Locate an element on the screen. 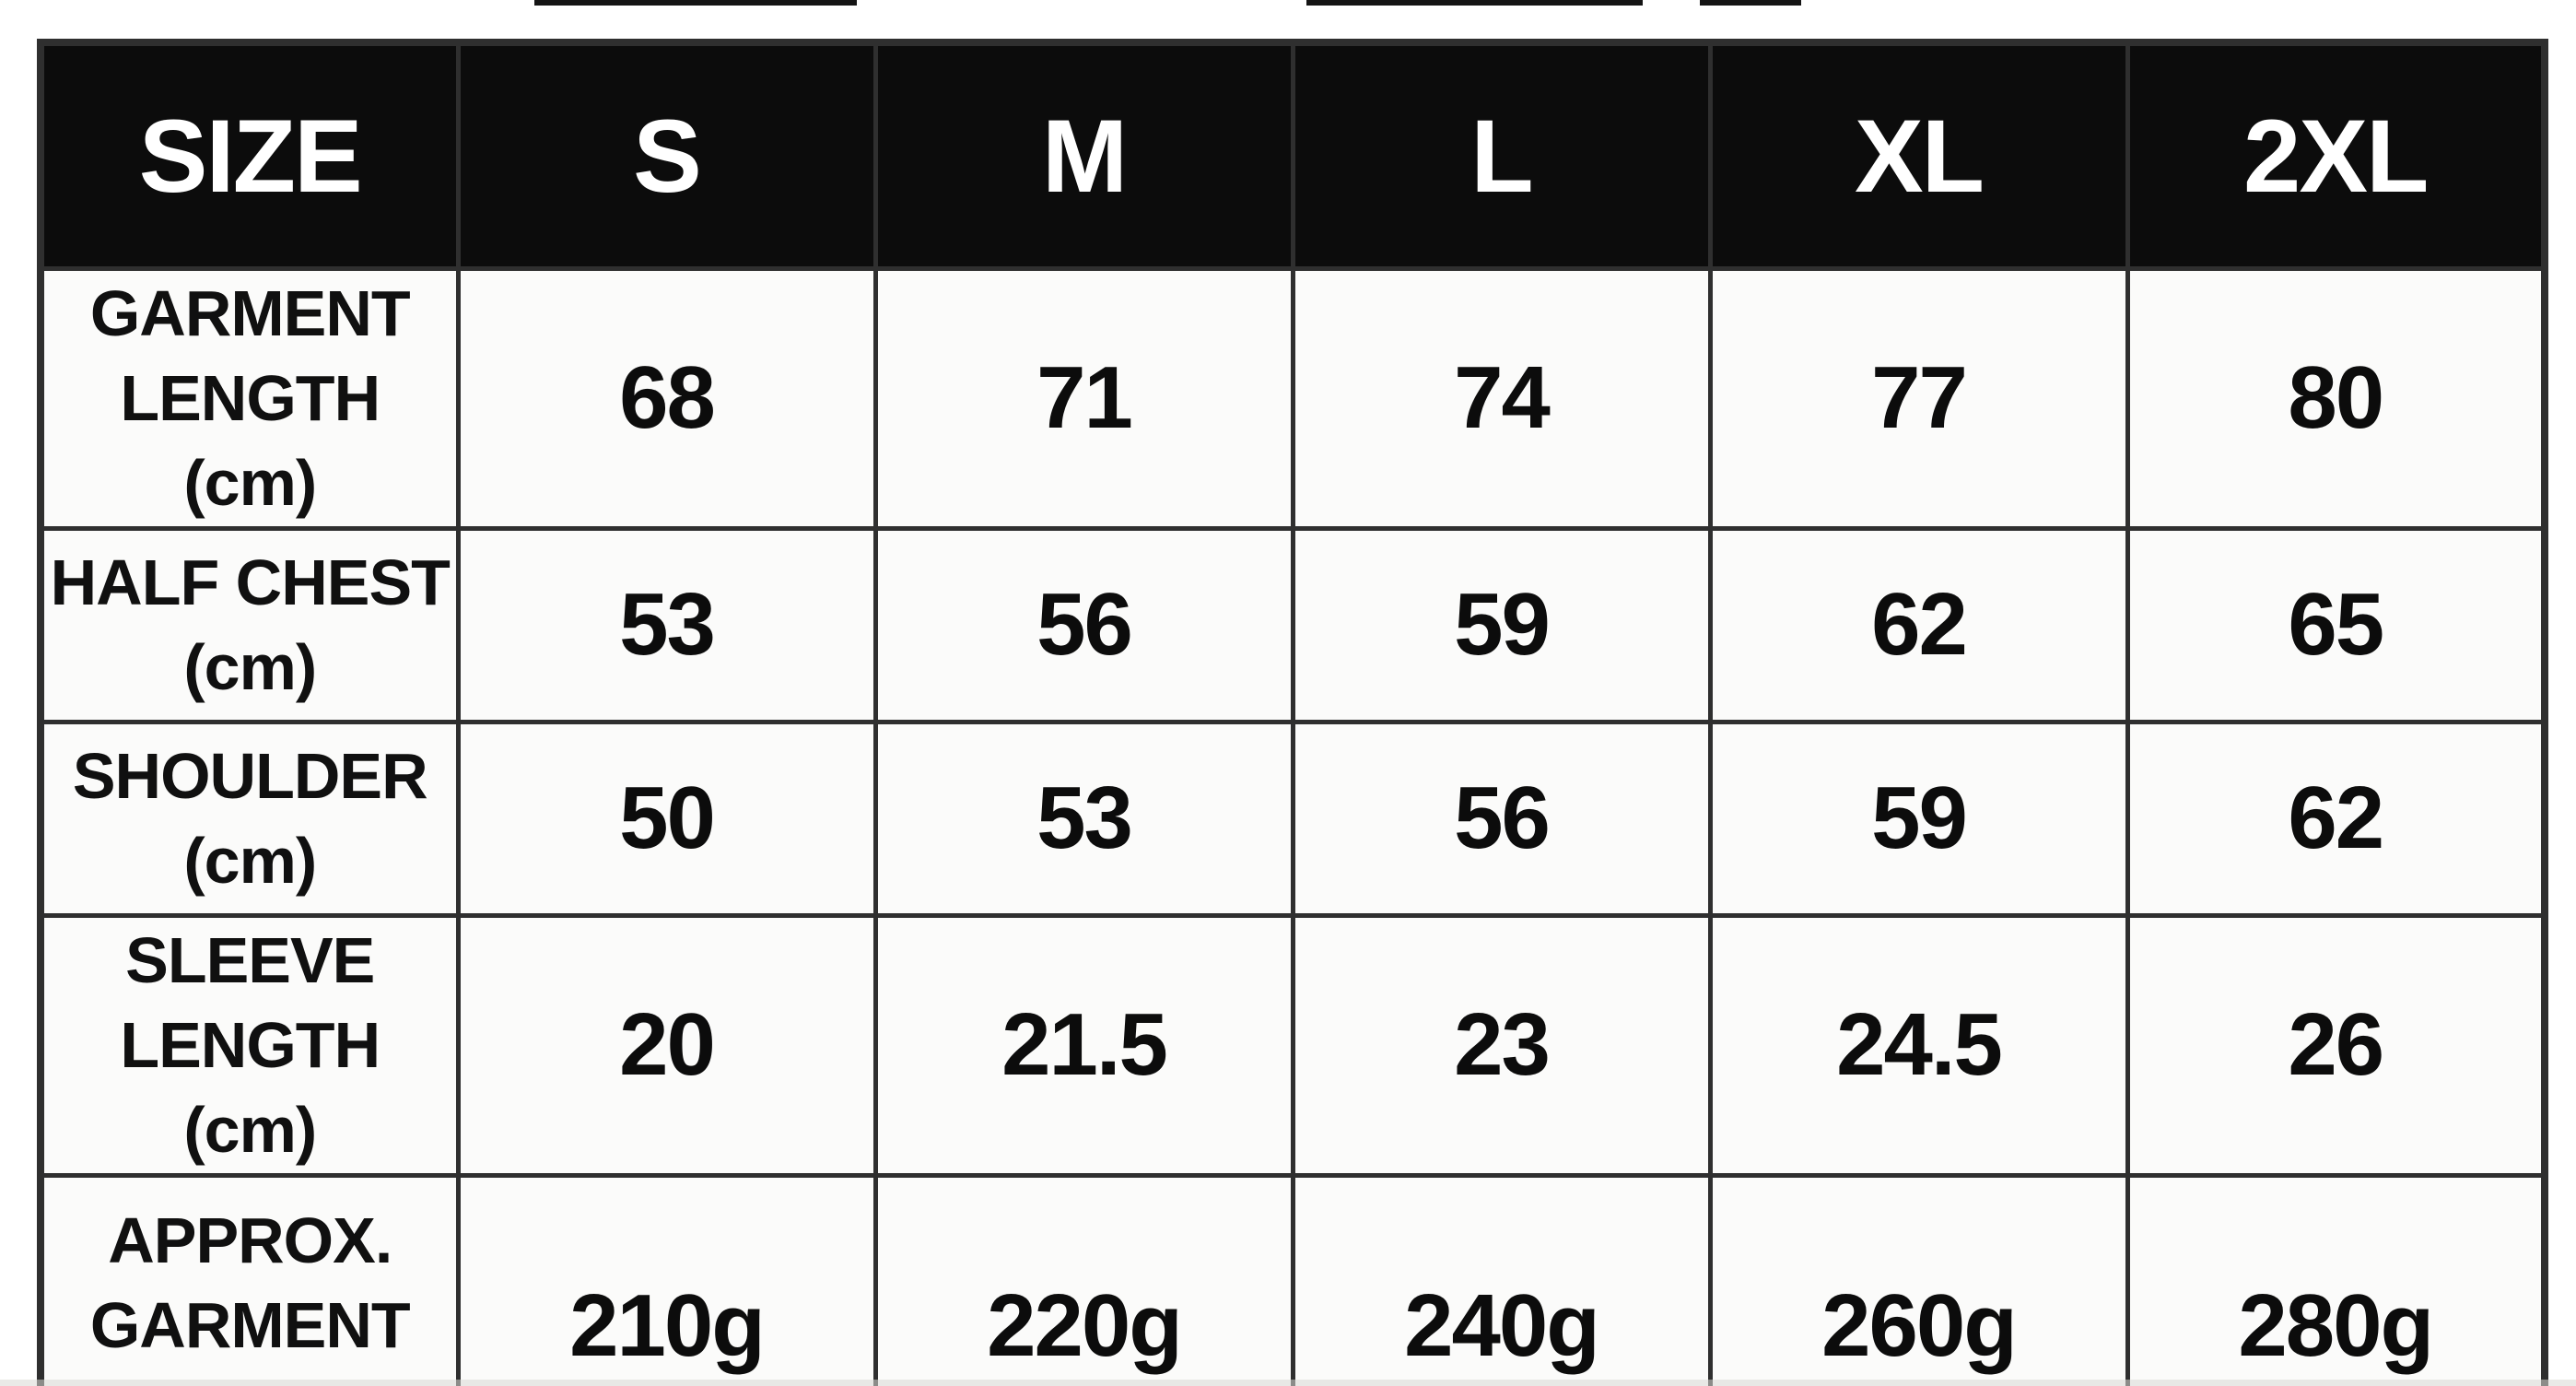  cell: 50 is located at coordinates (667, 818).